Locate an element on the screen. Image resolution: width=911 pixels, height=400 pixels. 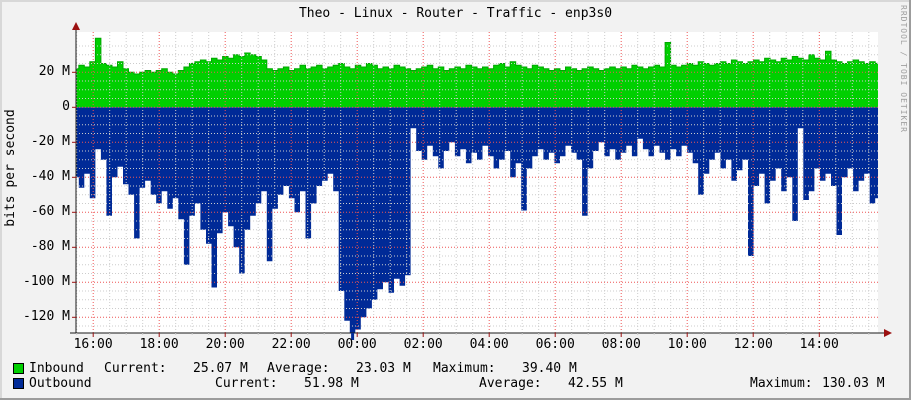
y-tick-label: 0 is located at coordinates (66, 107).